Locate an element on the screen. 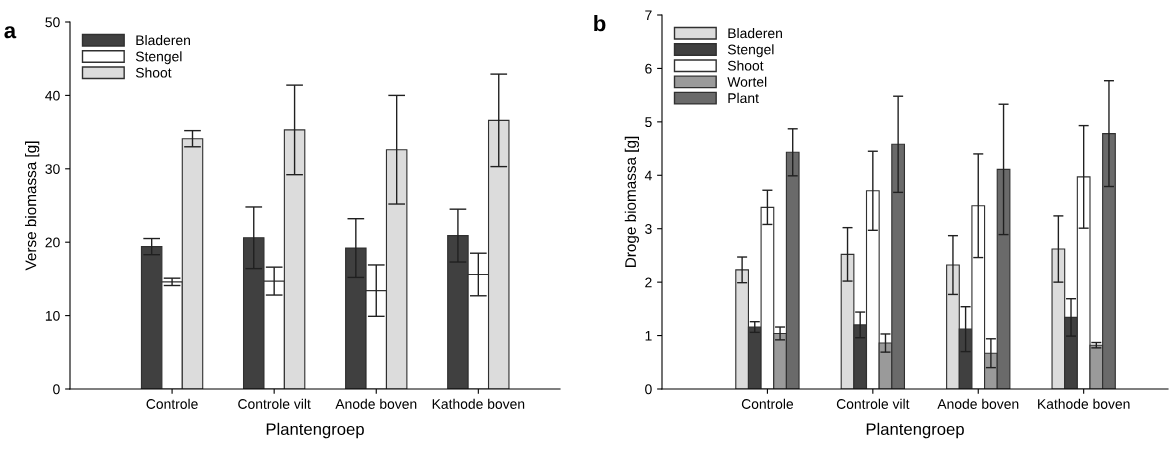  y-tick-label: 4 is located at coordinates (648, 175).